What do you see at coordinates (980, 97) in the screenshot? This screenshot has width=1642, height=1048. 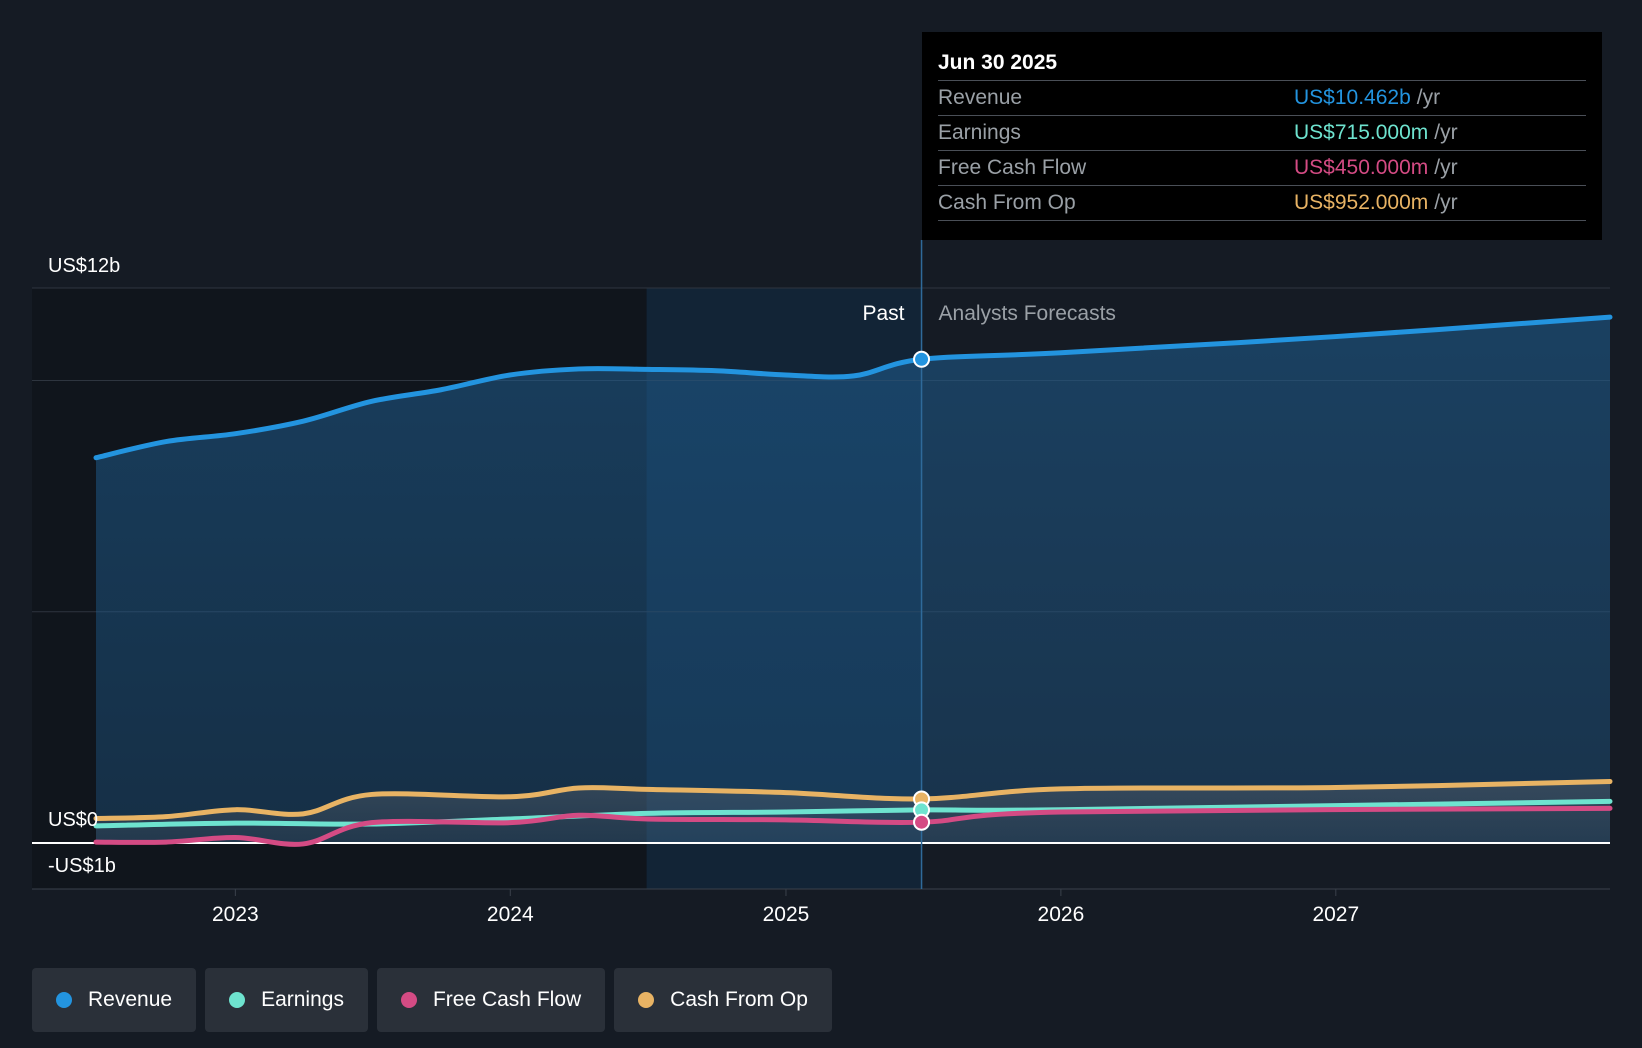 I see `tooltip-label: Revenue` at bounding box center [980, 97].